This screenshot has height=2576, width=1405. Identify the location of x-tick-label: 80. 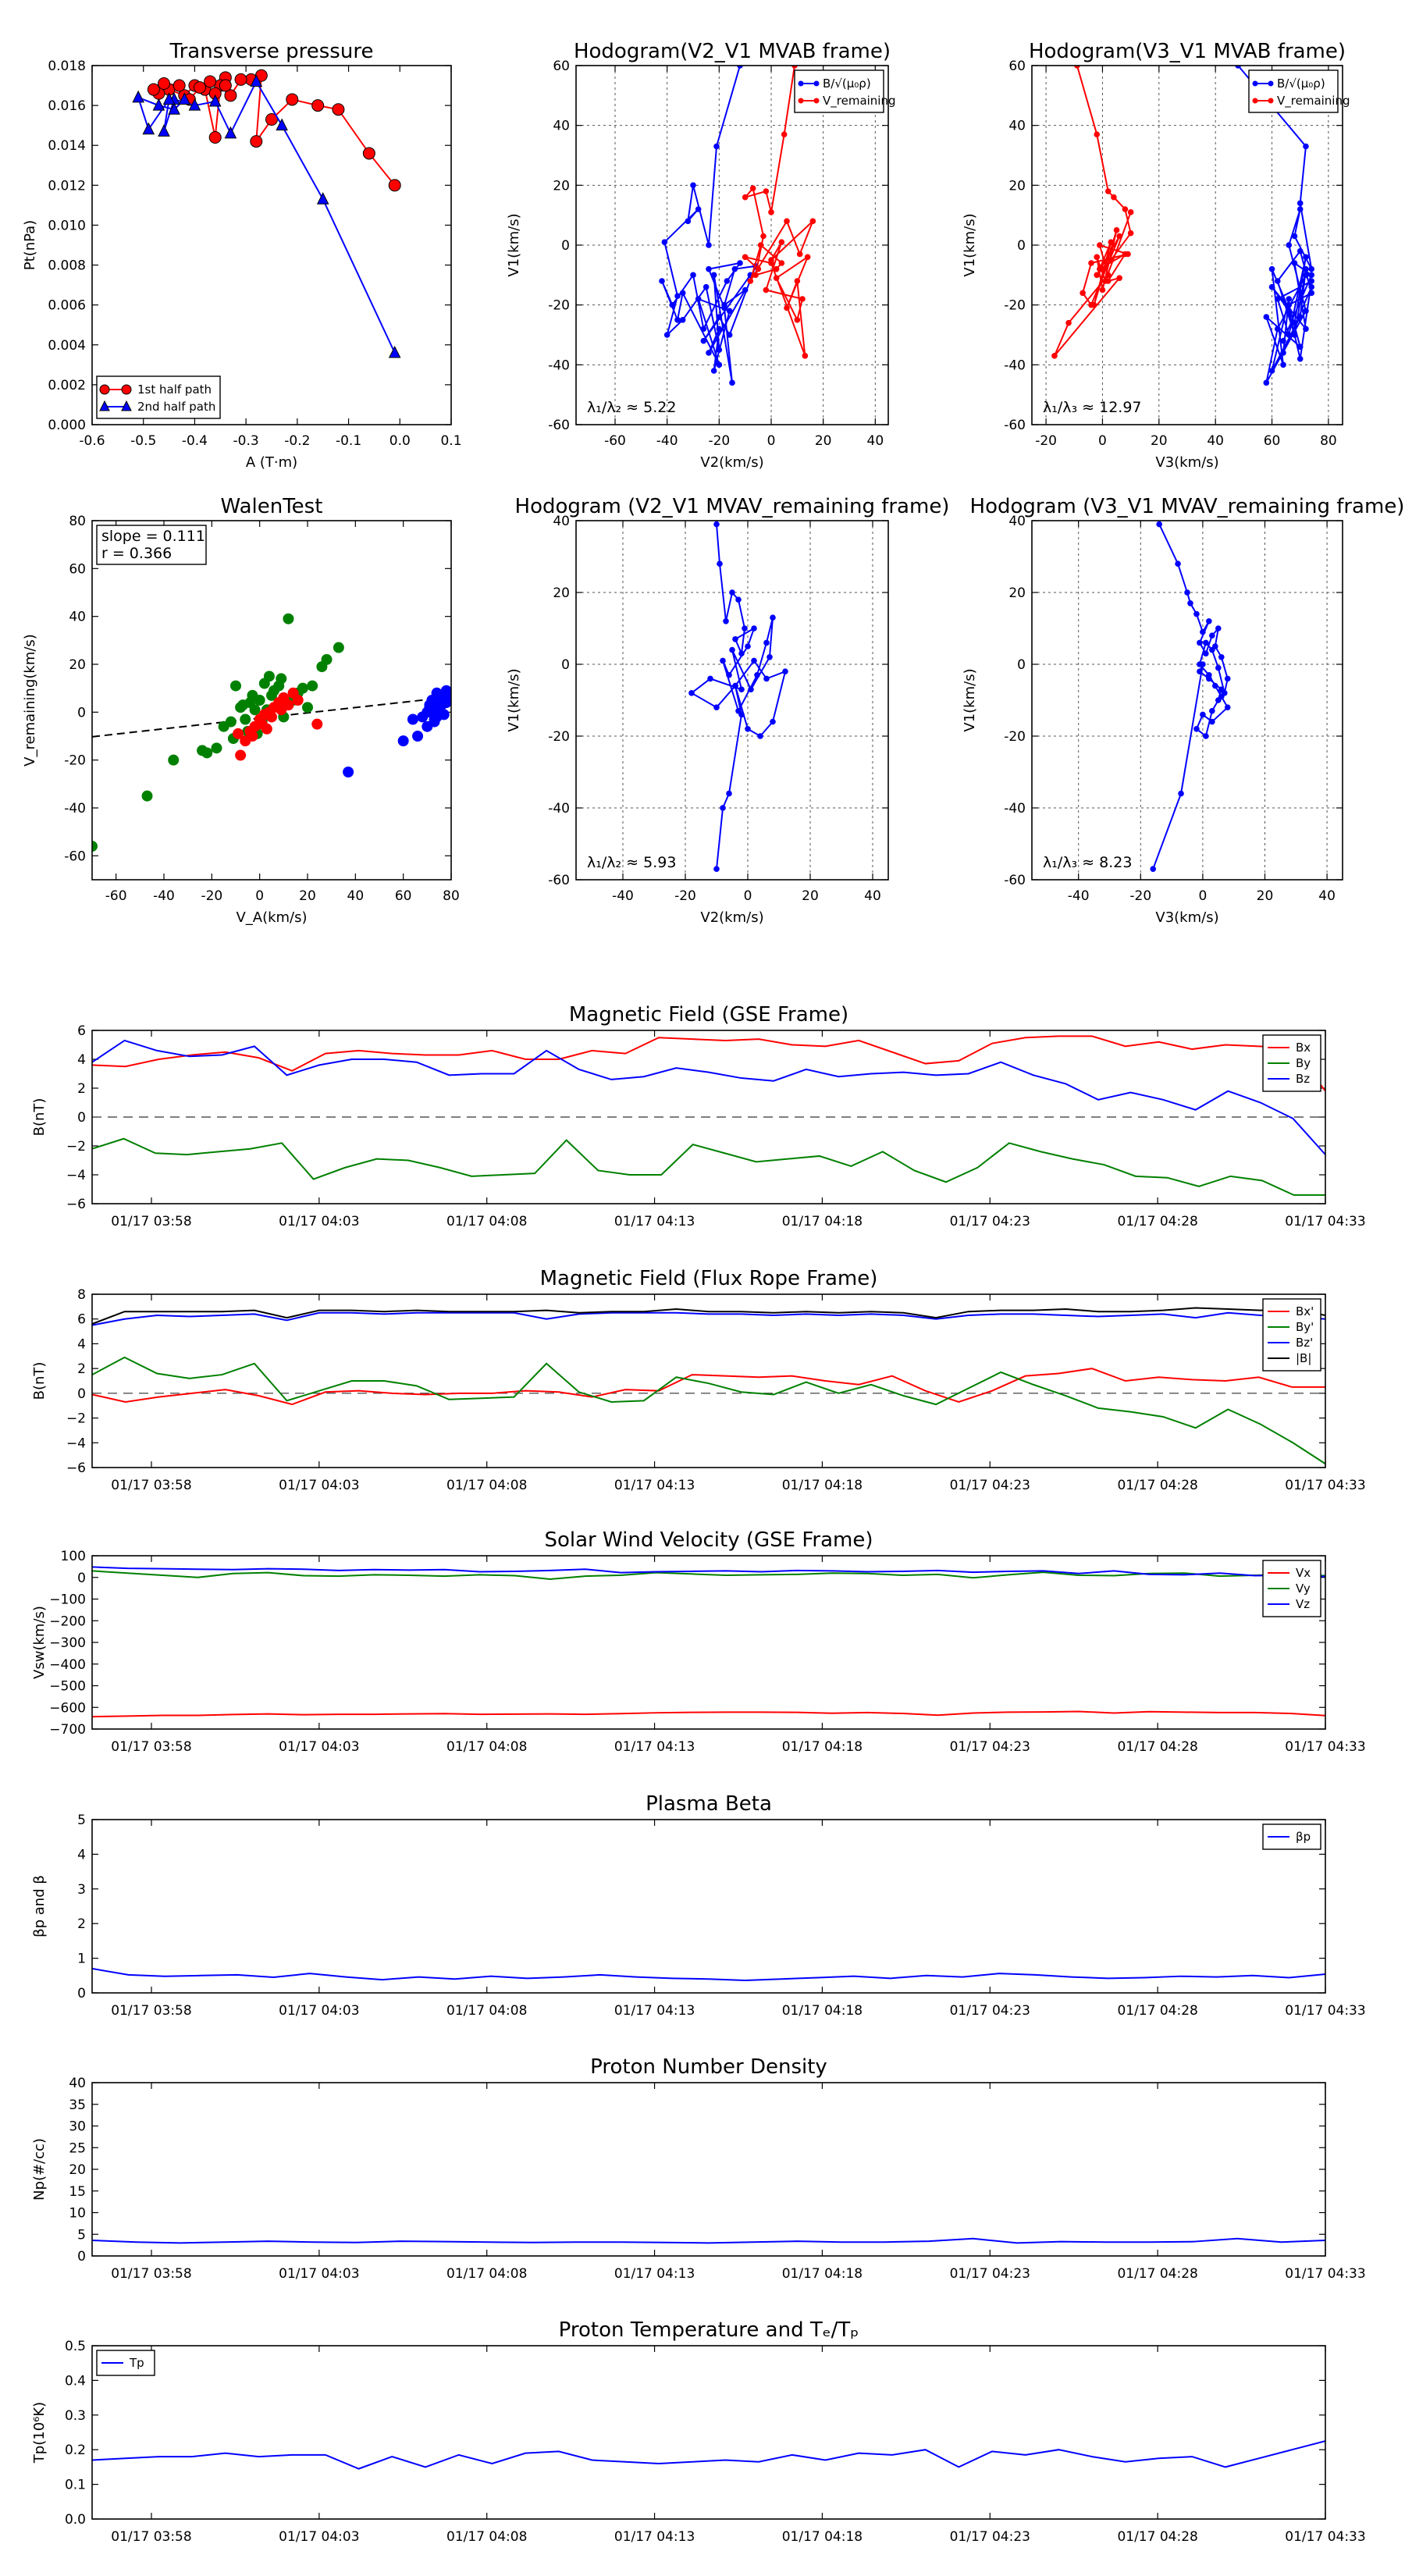
(451, 896).